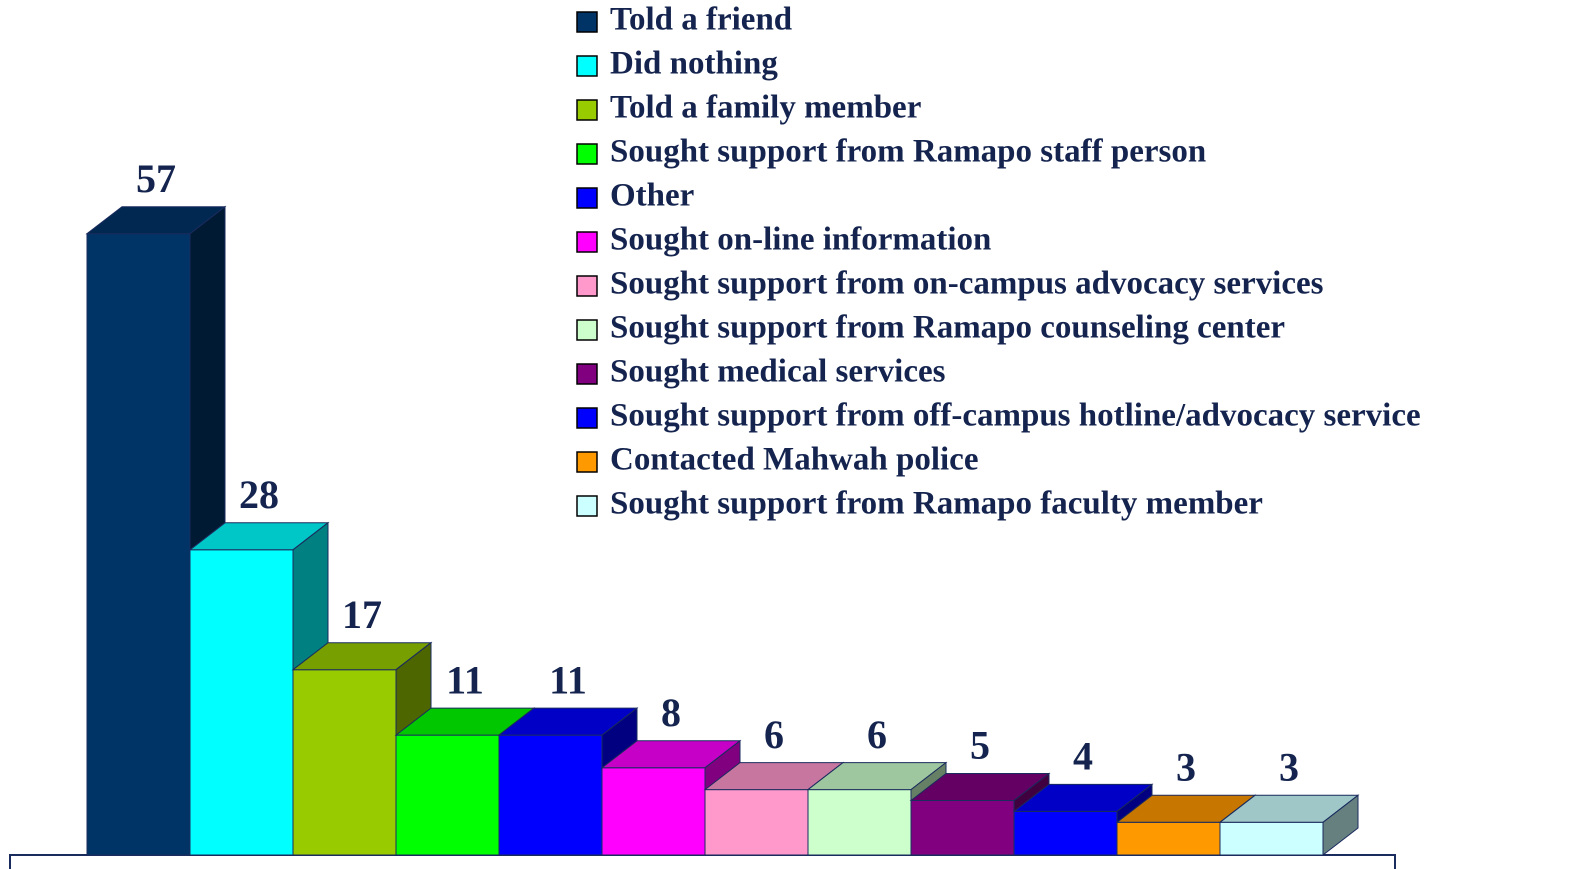 The height and width of the screenshot is (869, 1573). Describe the element at coordinates (259, 494) in the screenshot. I see `value-label: 28` at that location.